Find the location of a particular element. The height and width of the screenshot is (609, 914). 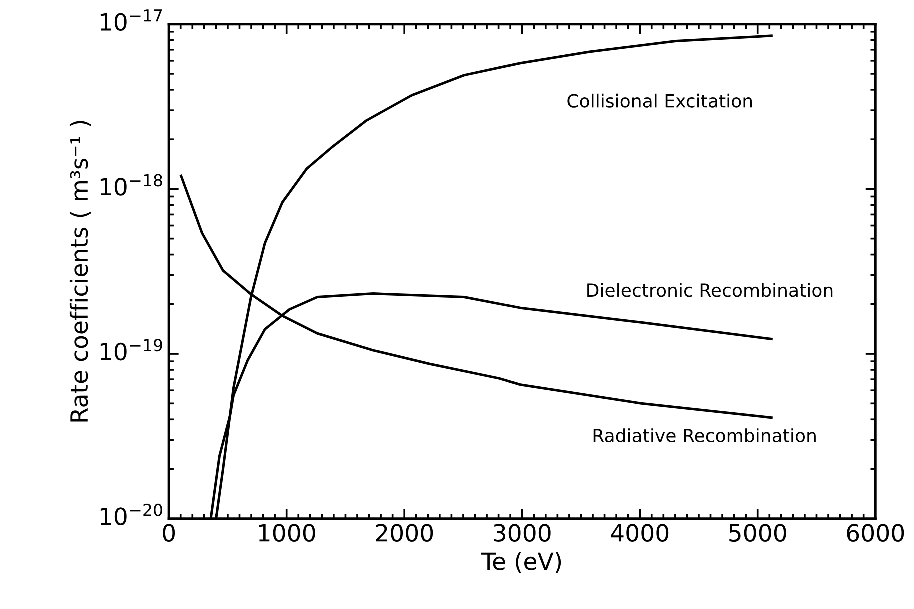

x-tick-label: 4000 is located at coordinates (640, 533).